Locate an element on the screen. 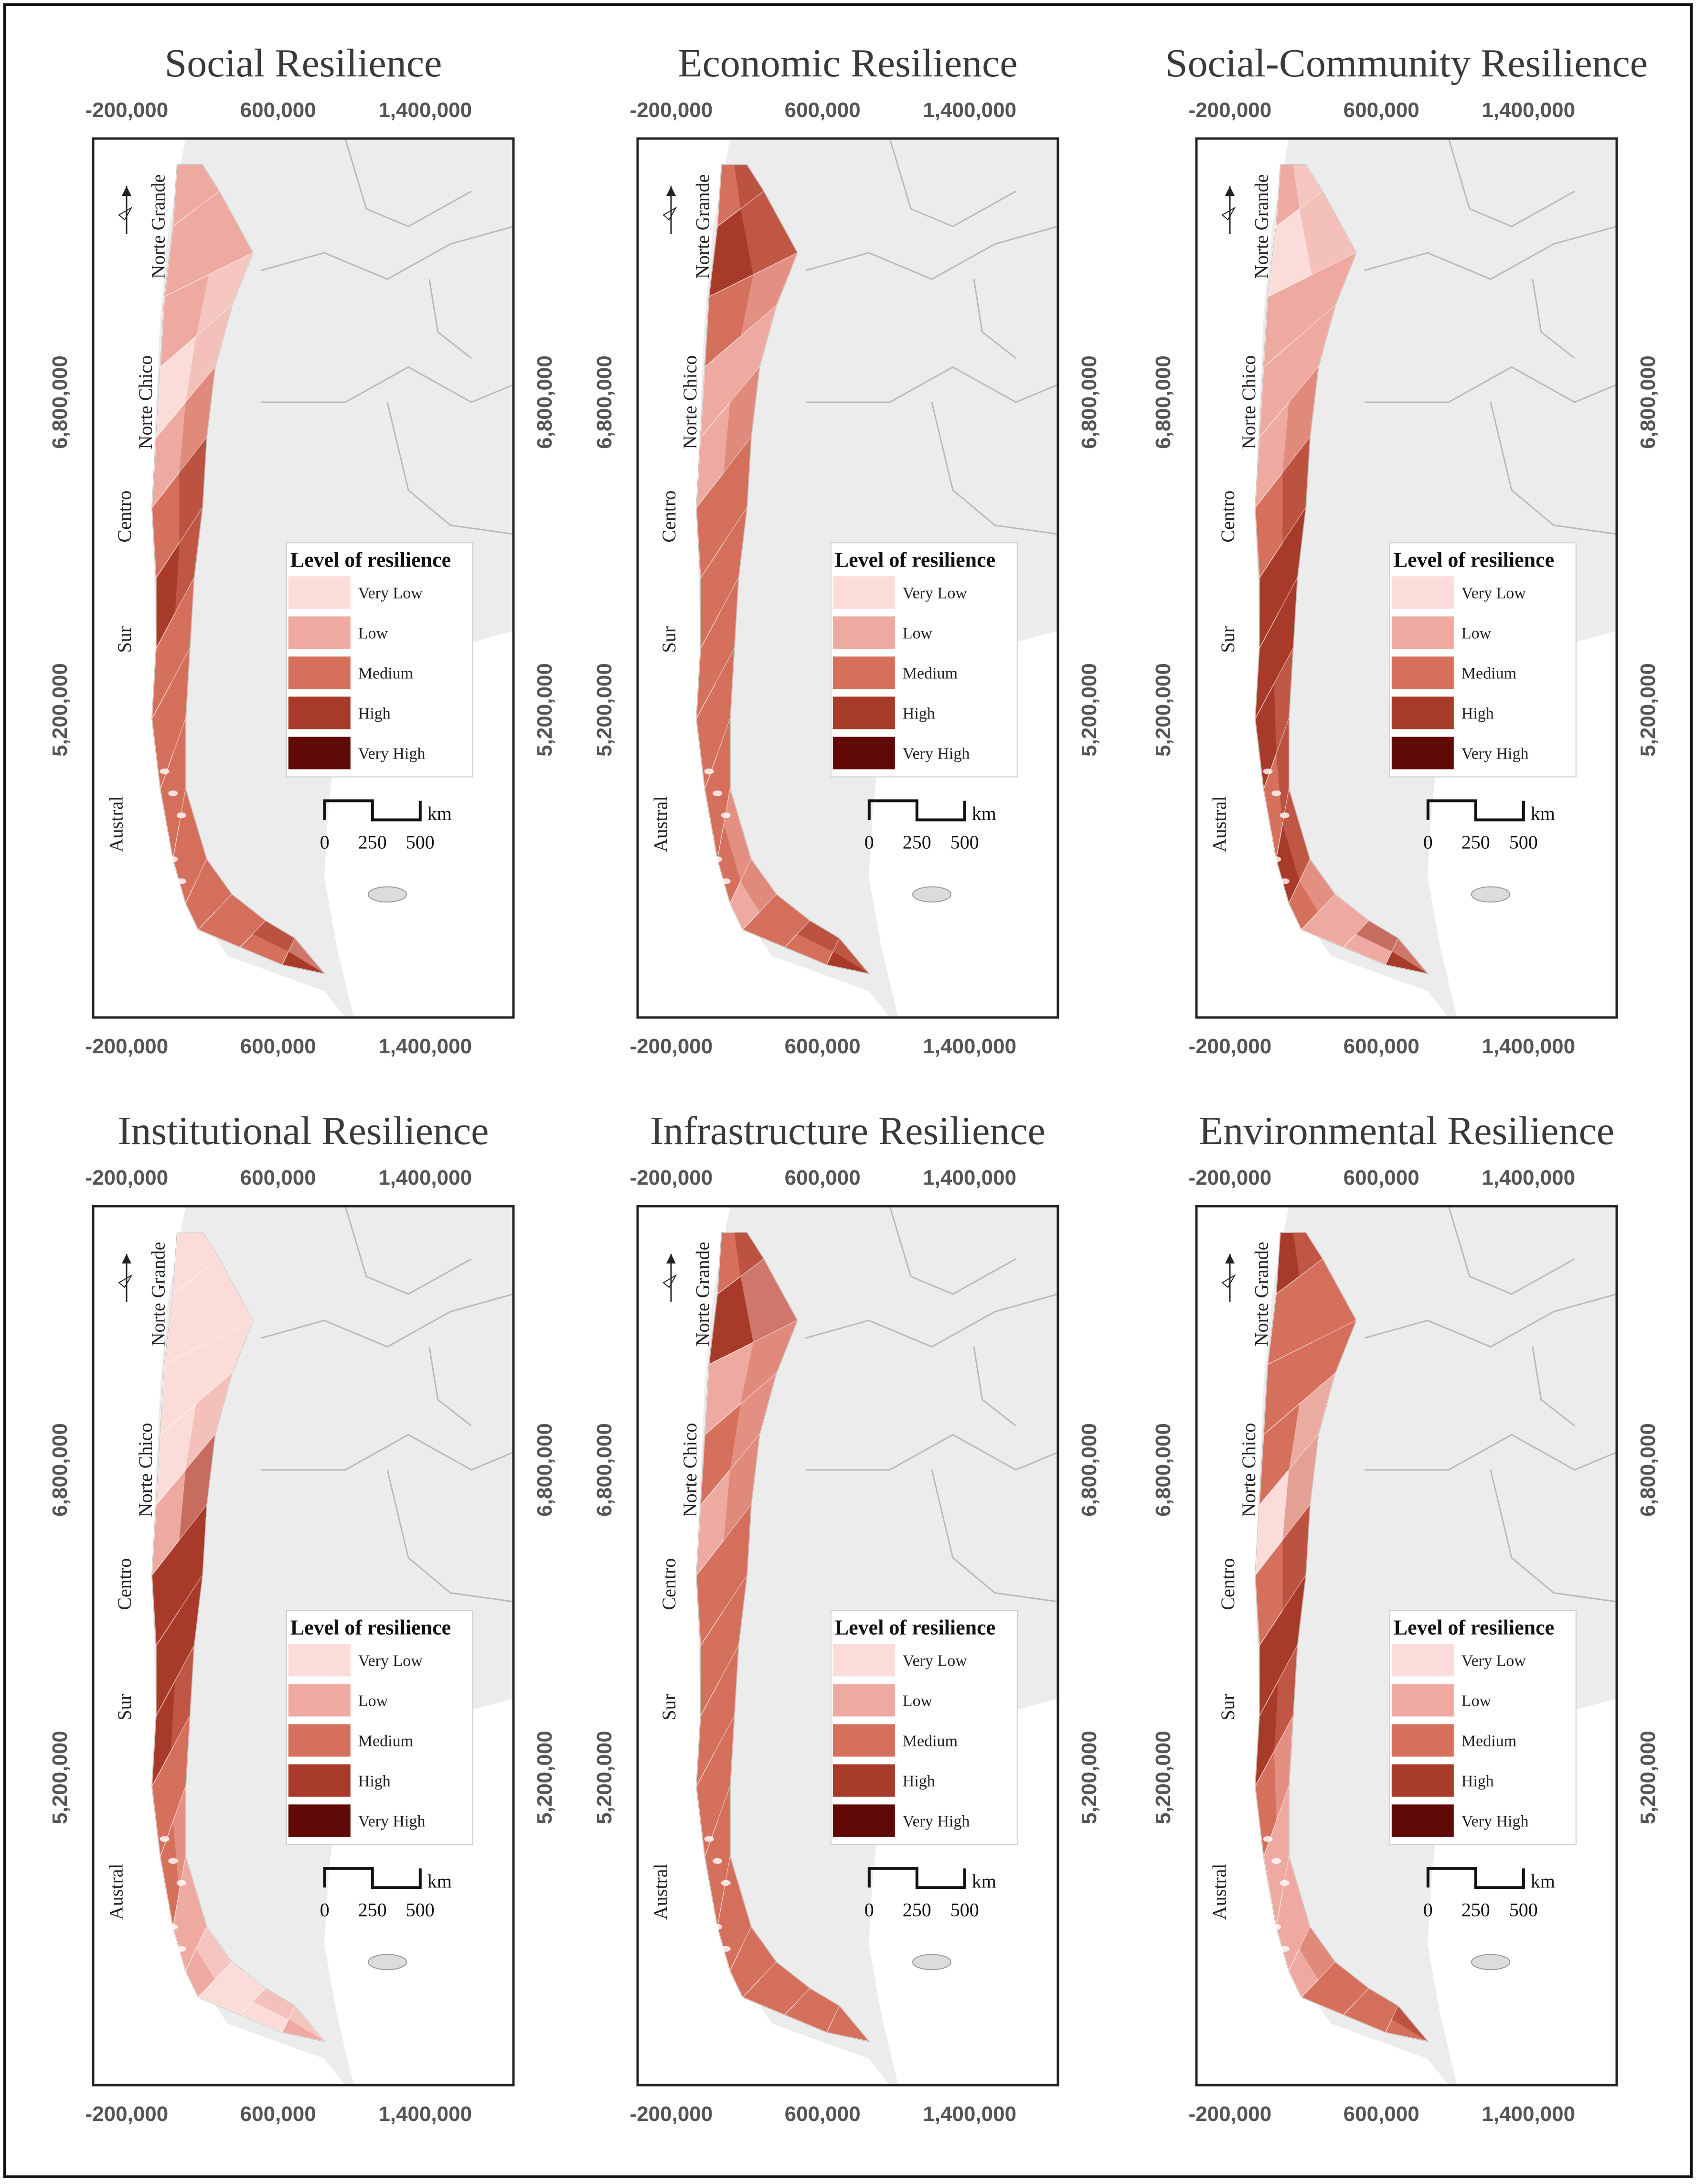  region-label: Norte Chico is located at coordinates (1248, 403).